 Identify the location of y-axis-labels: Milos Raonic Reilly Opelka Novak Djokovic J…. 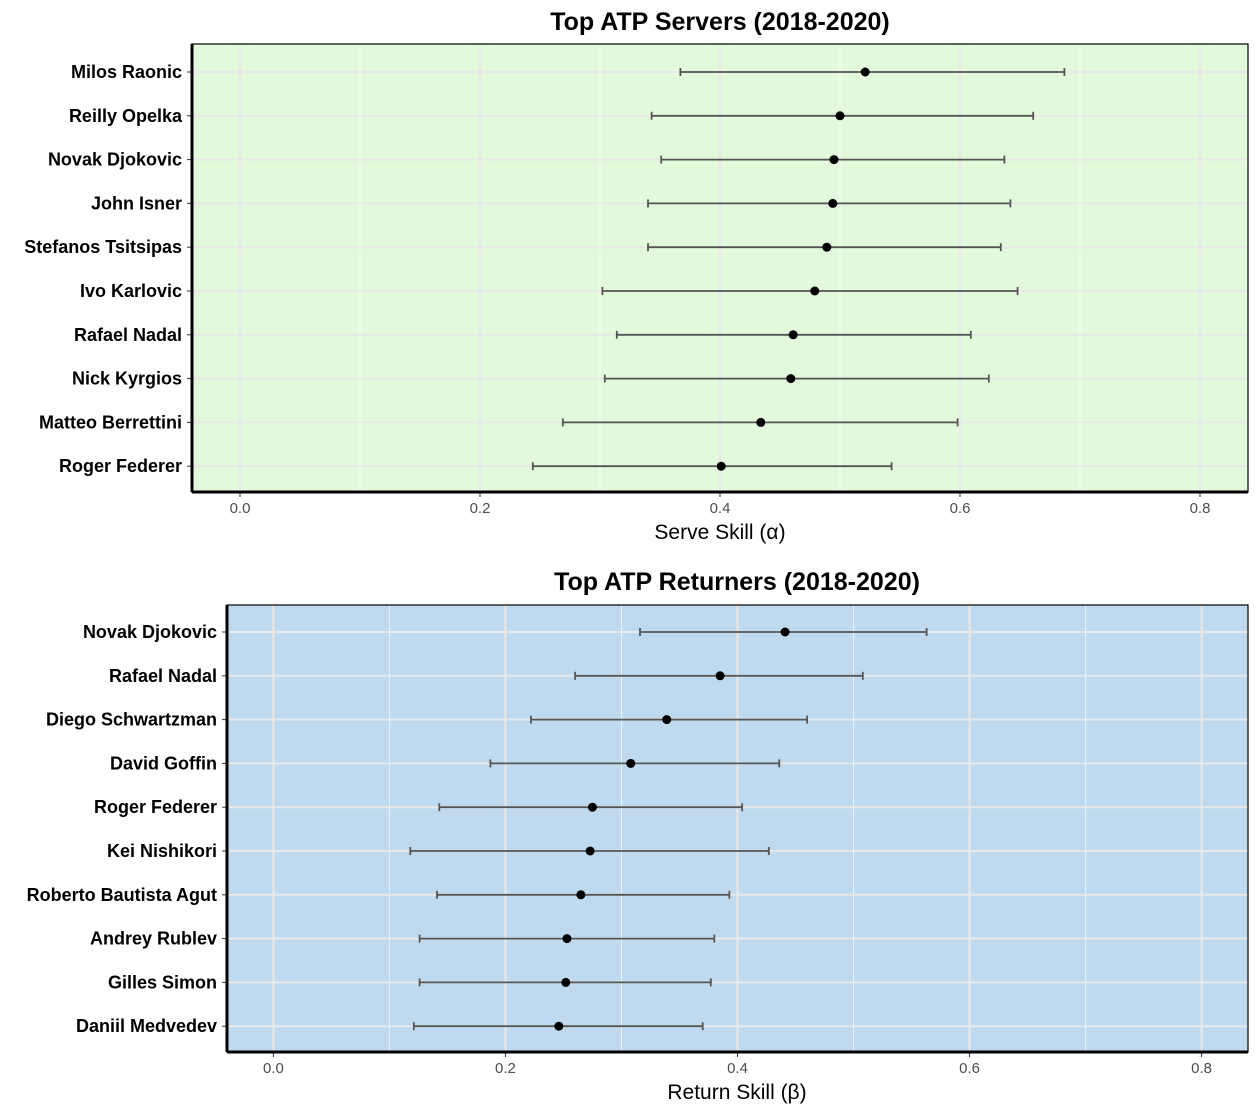
(108, 269).